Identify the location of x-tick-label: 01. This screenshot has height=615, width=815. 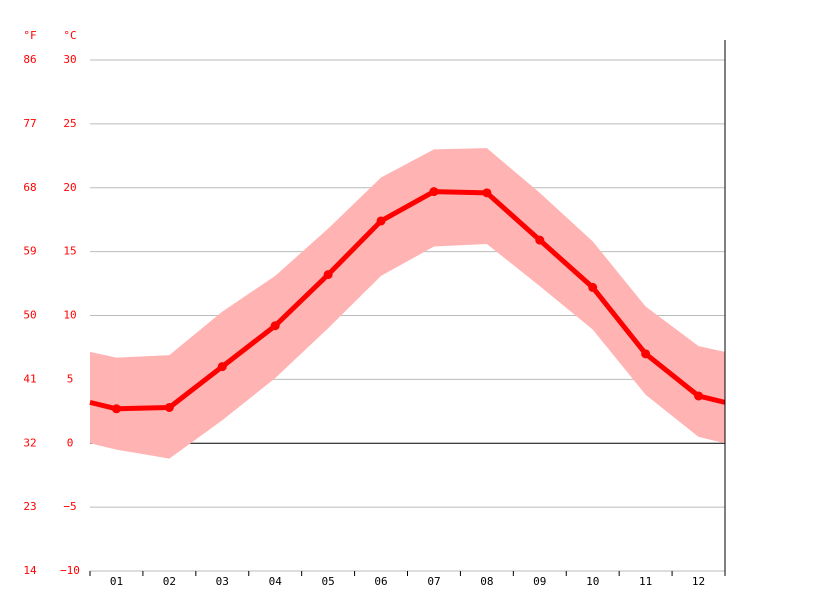
(116, 581).